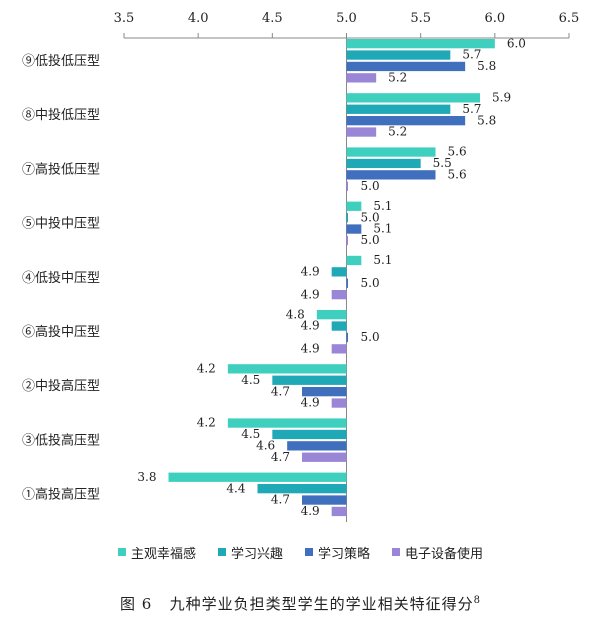 This screenshot has width=601, height=619. What do you see at coordinates (444, 554) in the screenshot?
I see `legend-label: 电子设备使用` at bounding box center [444, 554].